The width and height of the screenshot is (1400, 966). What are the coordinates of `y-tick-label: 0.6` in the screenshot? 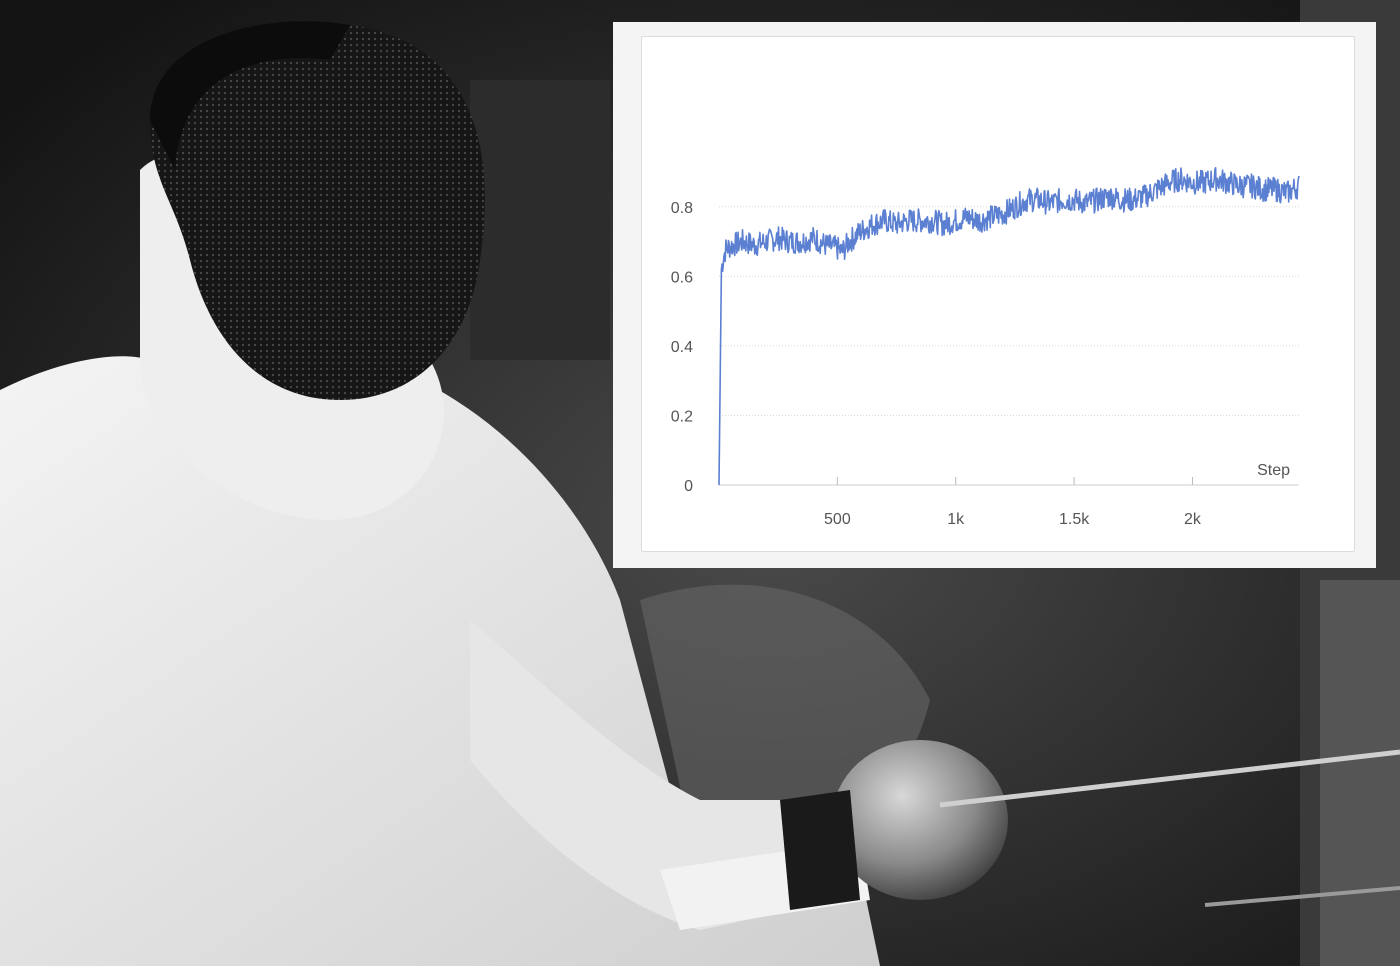 It's located at (682, 277).